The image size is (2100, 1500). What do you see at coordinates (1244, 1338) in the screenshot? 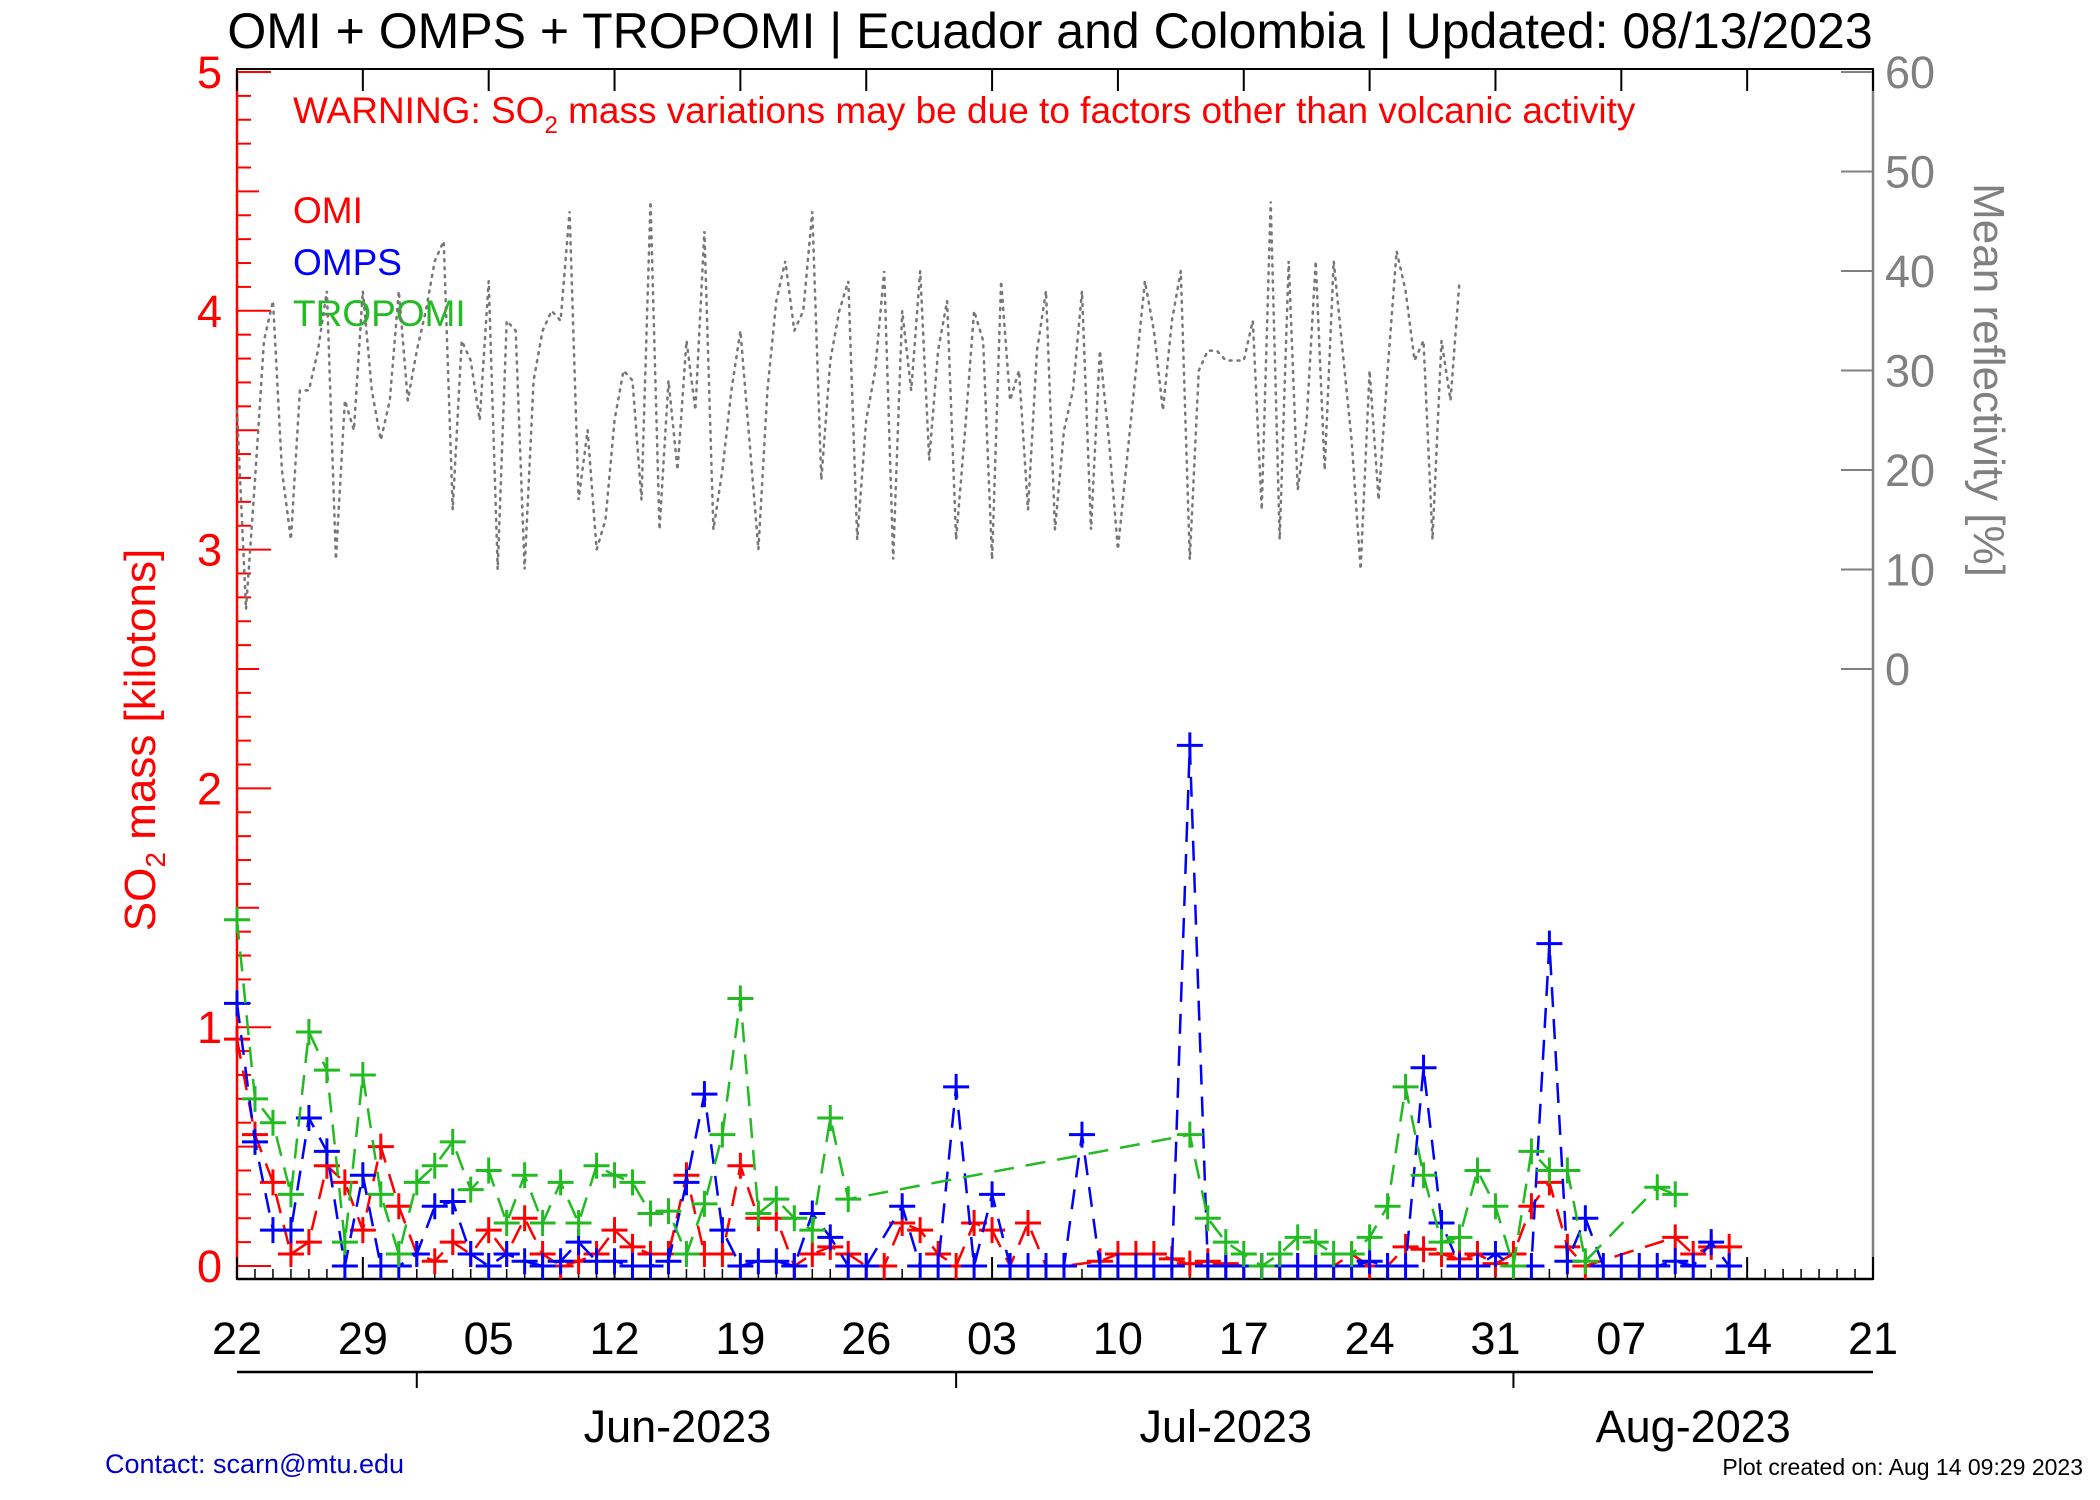
I see `x-tick-label: 17` at bounding box center [1244, 1338].